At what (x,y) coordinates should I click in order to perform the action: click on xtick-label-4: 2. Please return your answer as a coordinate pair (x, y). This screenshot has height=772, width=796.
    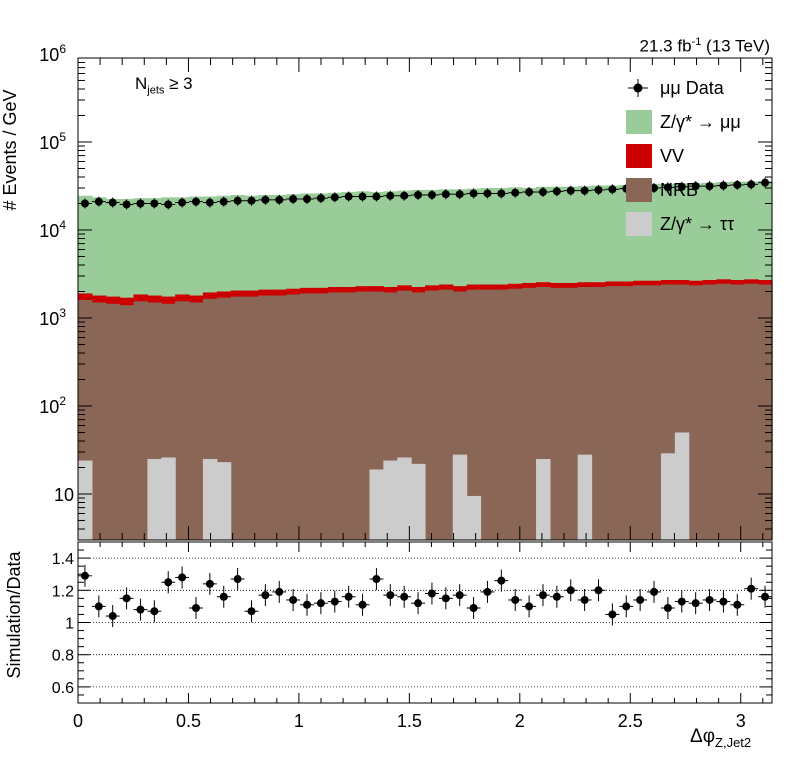
    Looking at the image, I should click on (520, 721).